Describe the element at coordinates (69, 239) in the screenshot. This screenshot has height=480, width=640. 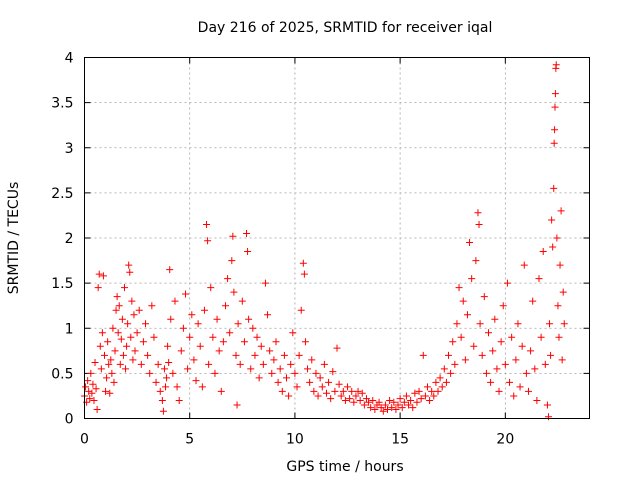
I see `y-tick-label: 2` at that location.